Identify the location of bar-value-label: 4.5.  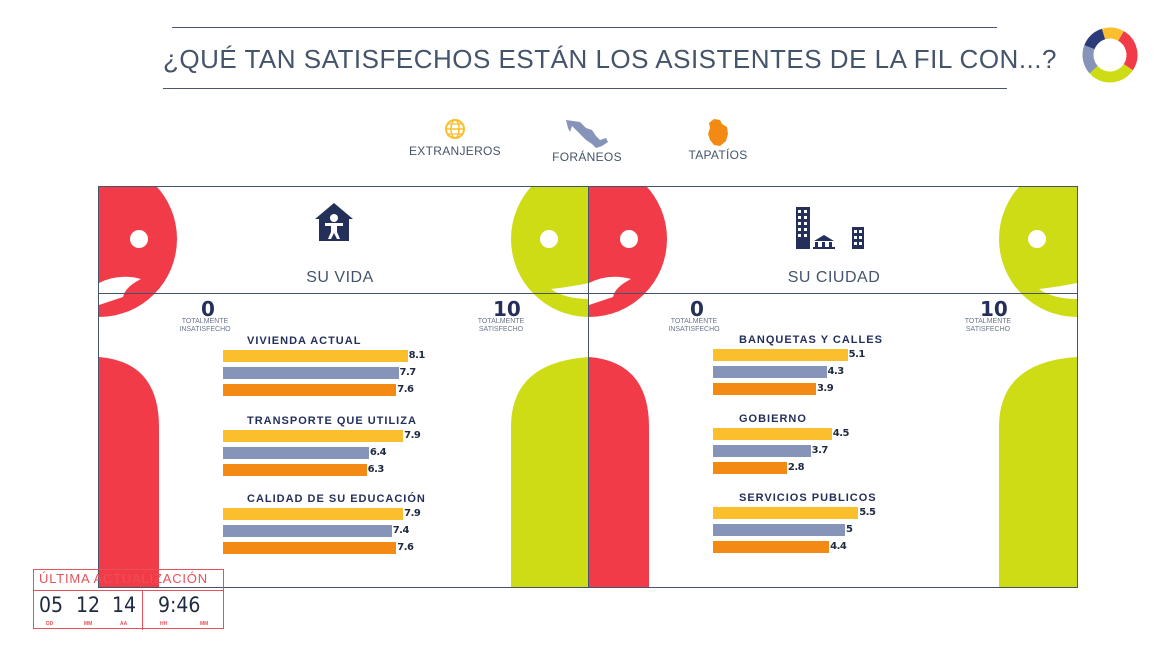
(841, 433).